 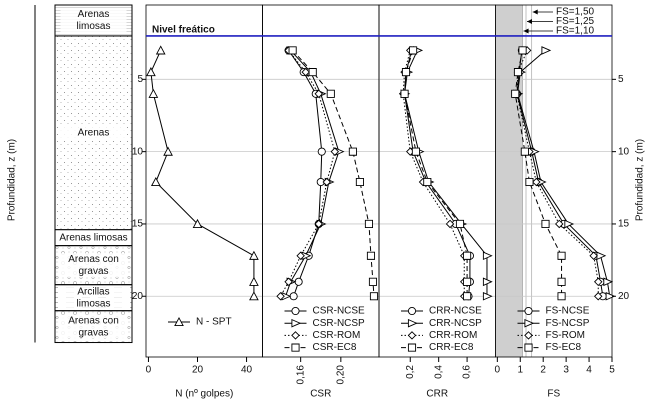 What do you see at coordinates (340, 375) in the screenshot?
I see `x-tick-label: 0,20` at bounding box center [340, 375].